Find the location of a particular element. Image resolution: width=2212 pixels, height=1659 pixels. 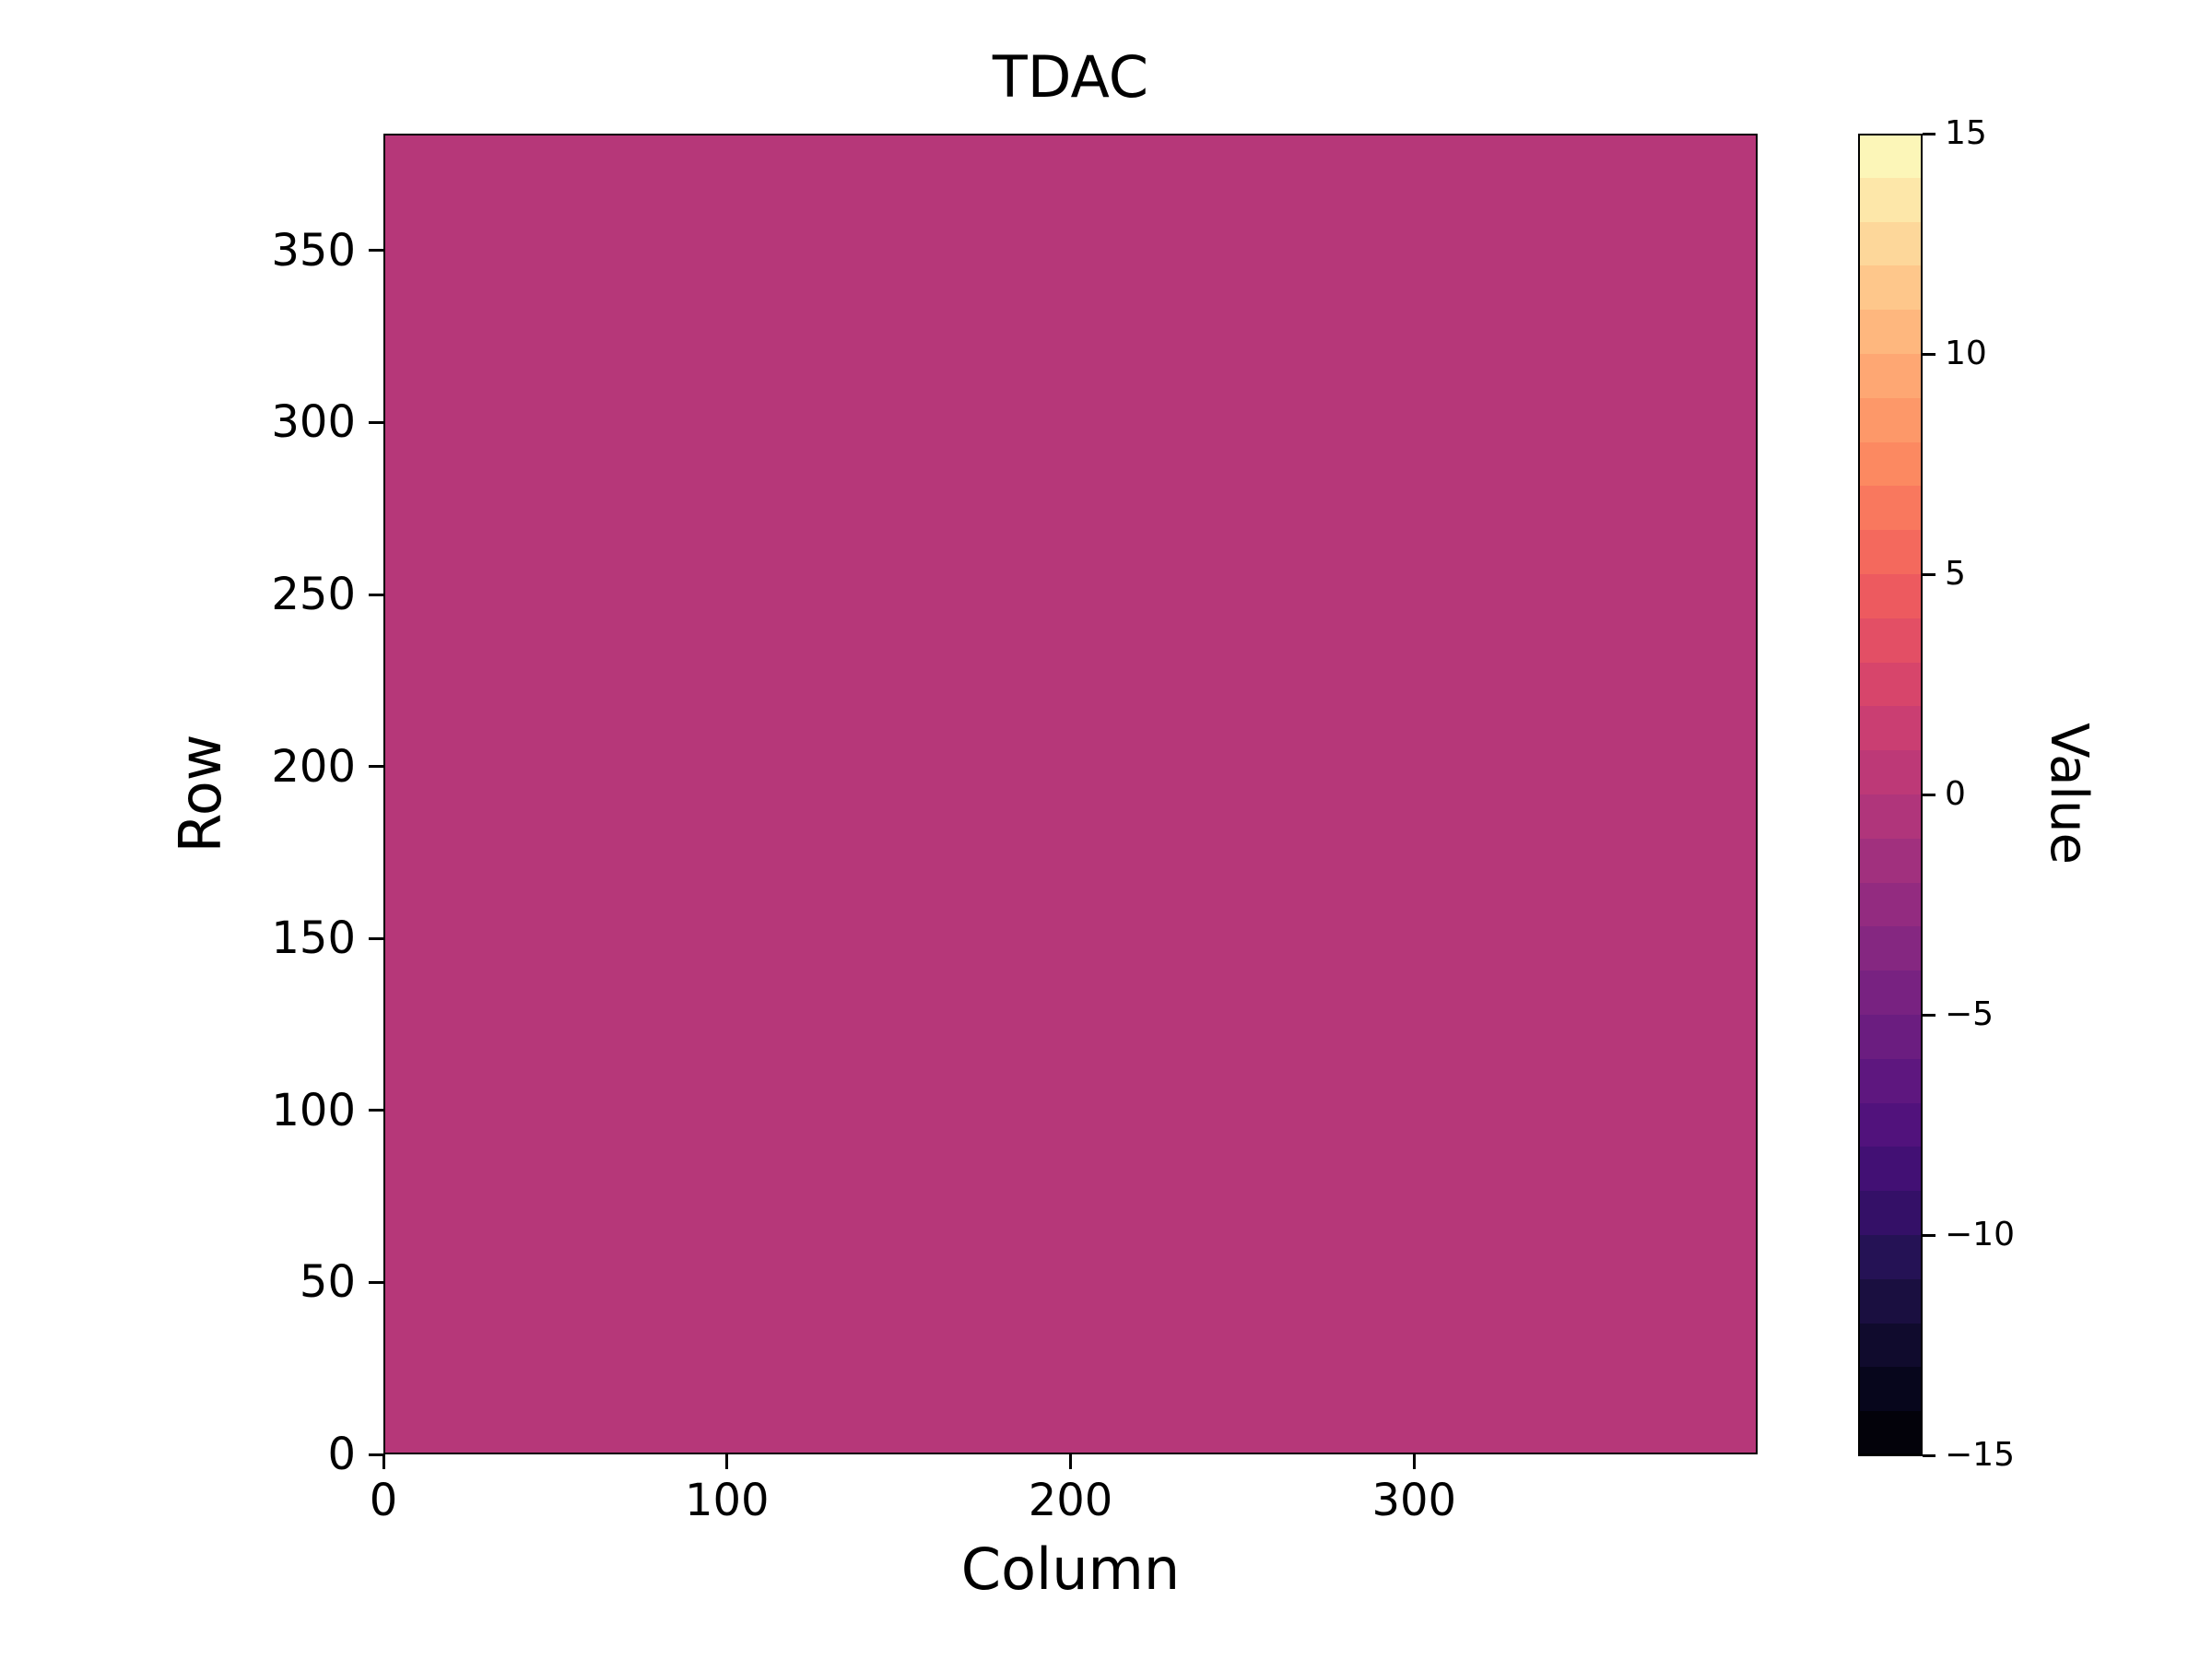

colorbar-tick-label: −10 is located at coordinates (1980, 1234).